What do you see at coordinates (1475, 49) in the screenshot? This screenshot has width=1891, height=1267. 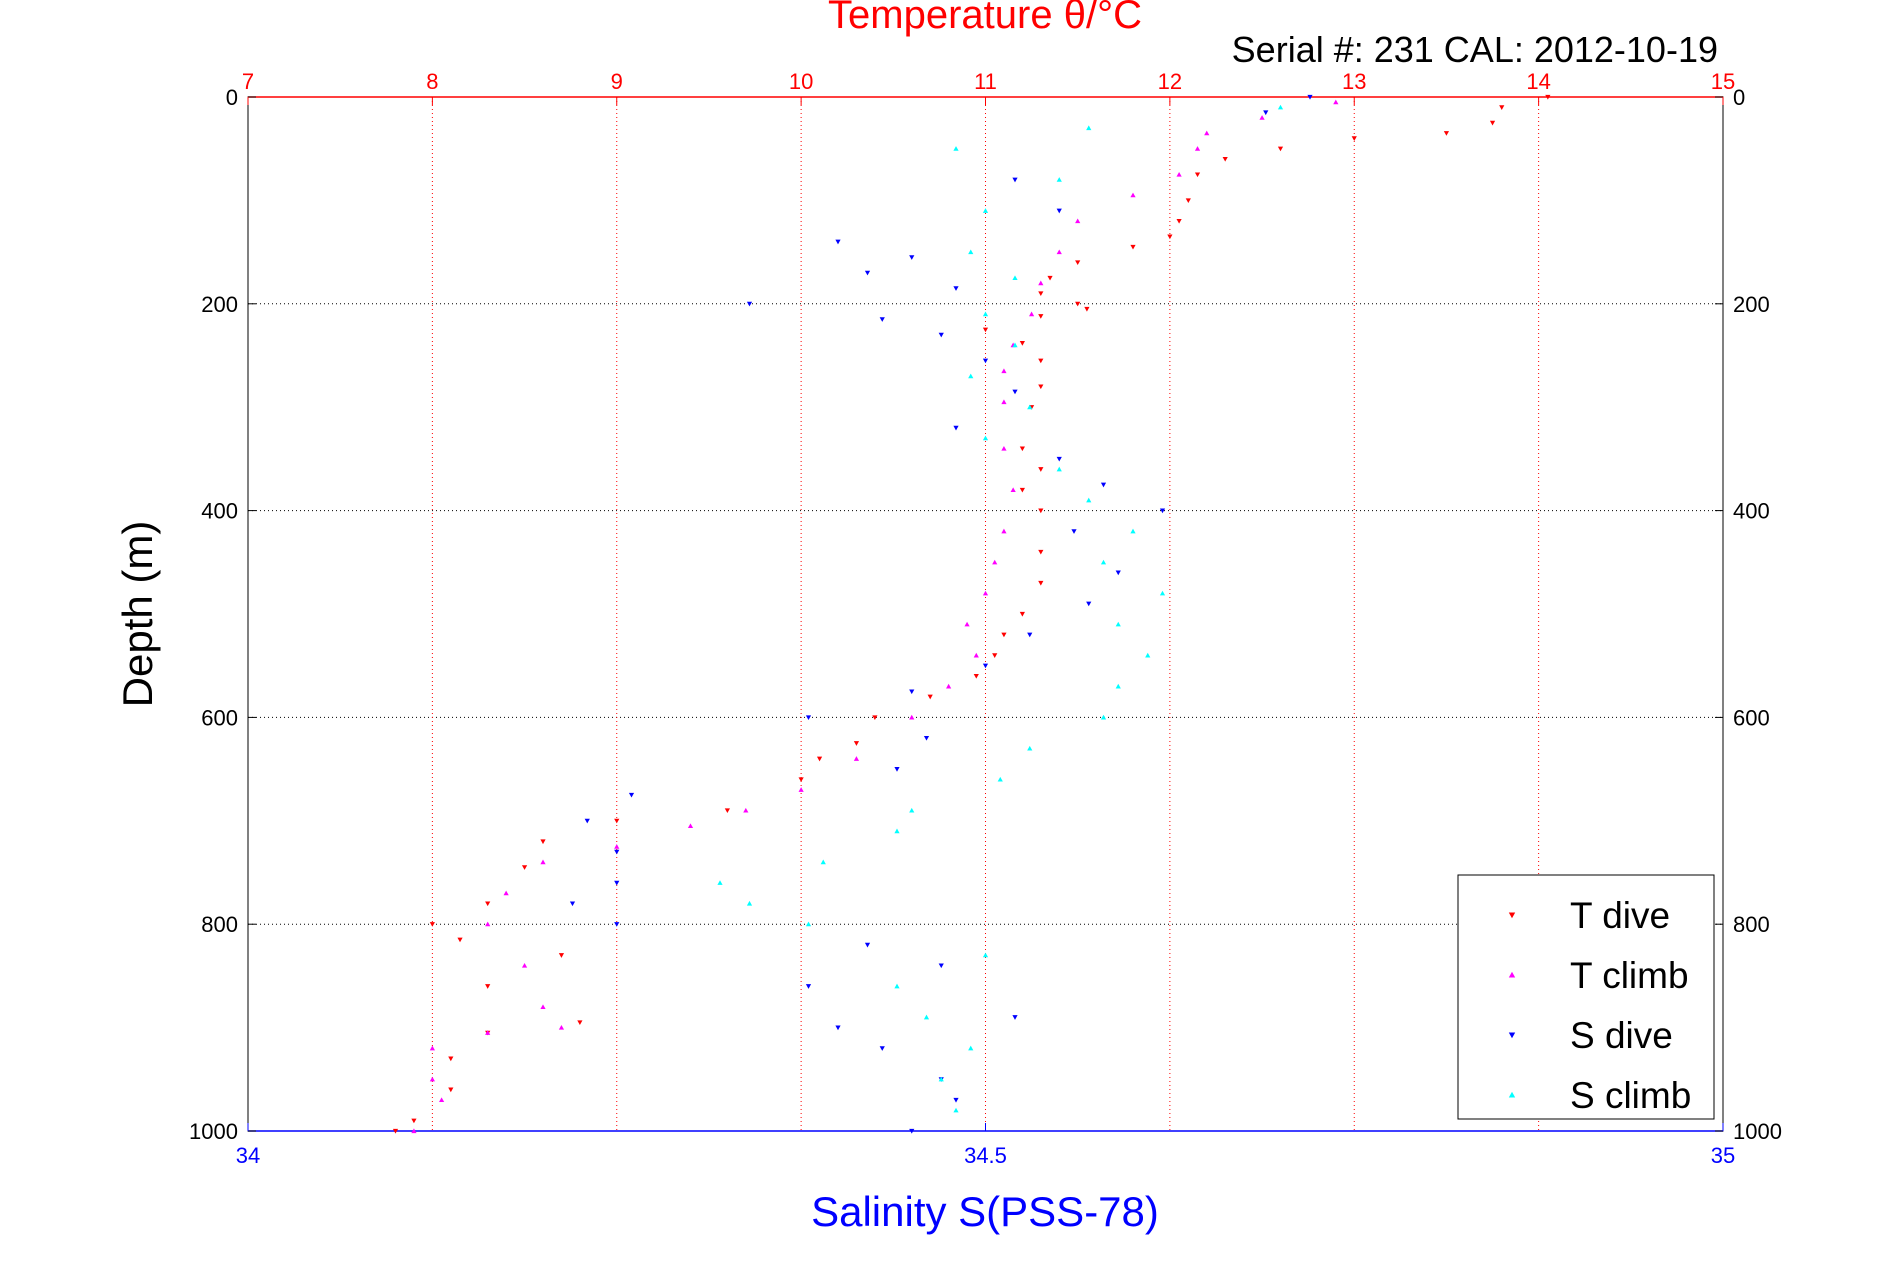 I see `chart-subtitle: Serial #: 231 CAL: 2012-10-19` at bounding box center [1475, 49].